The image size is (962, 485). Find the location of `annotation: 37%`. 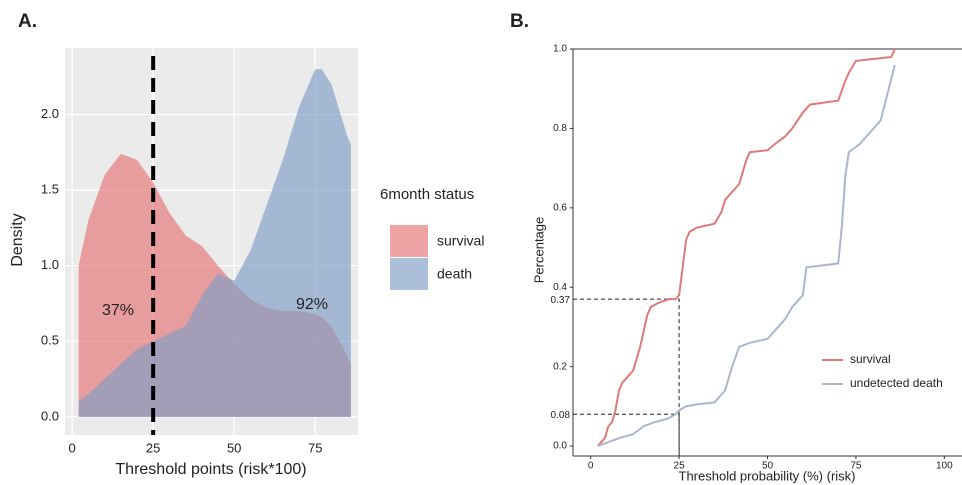

annotation: 37% is located at coordinates (118, 310).